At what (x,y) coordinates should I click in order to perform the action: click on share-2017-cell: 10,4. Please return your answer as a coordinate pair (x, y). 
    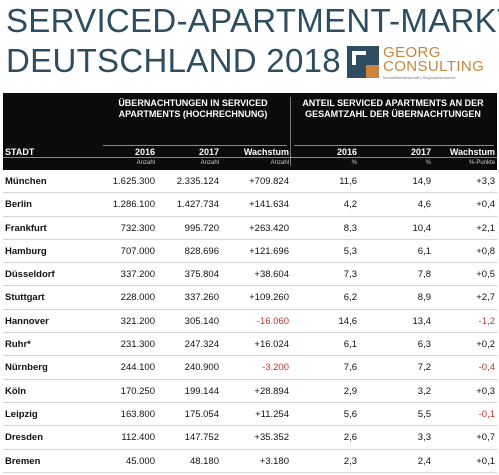
    Looking at the image, I should click on (422, 228).